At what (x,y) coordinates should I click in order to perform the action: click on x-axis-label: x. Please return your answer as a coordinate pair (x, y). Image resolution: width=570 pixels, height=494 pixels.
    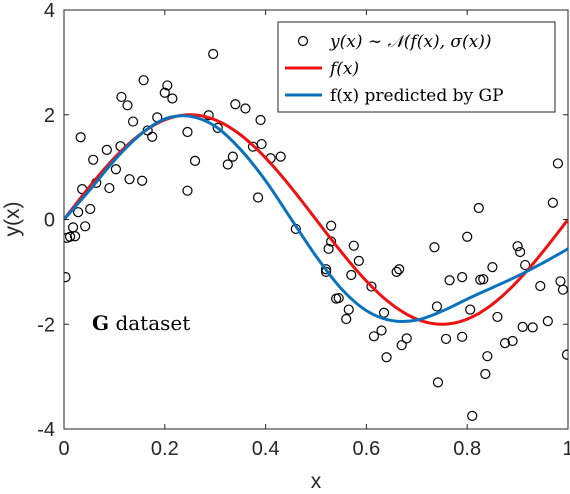
    Looking at the image, I should click on (316, 481).